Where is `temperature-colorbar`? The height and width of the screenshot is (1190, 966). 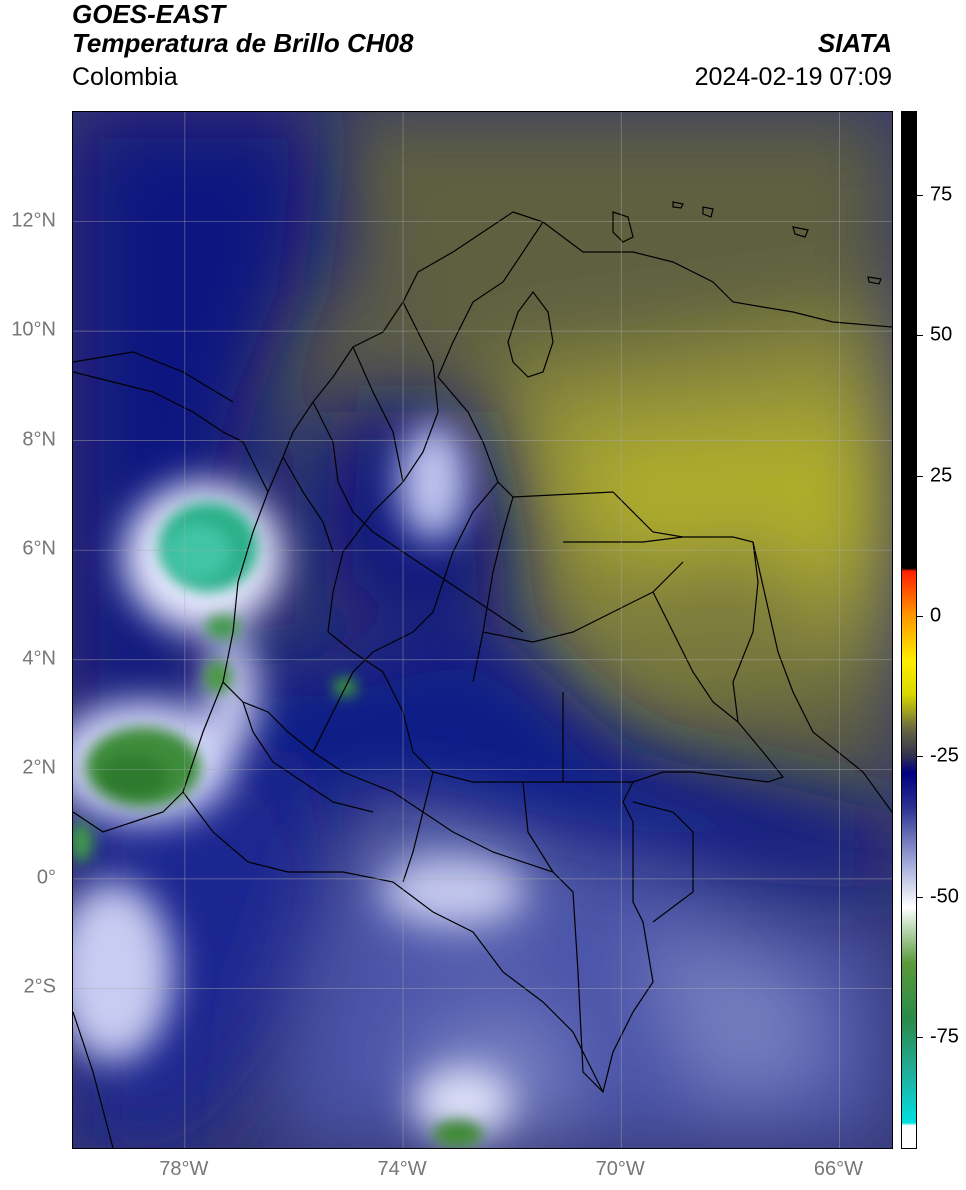 temperature-colorbar is located at coordinates (909, 630).